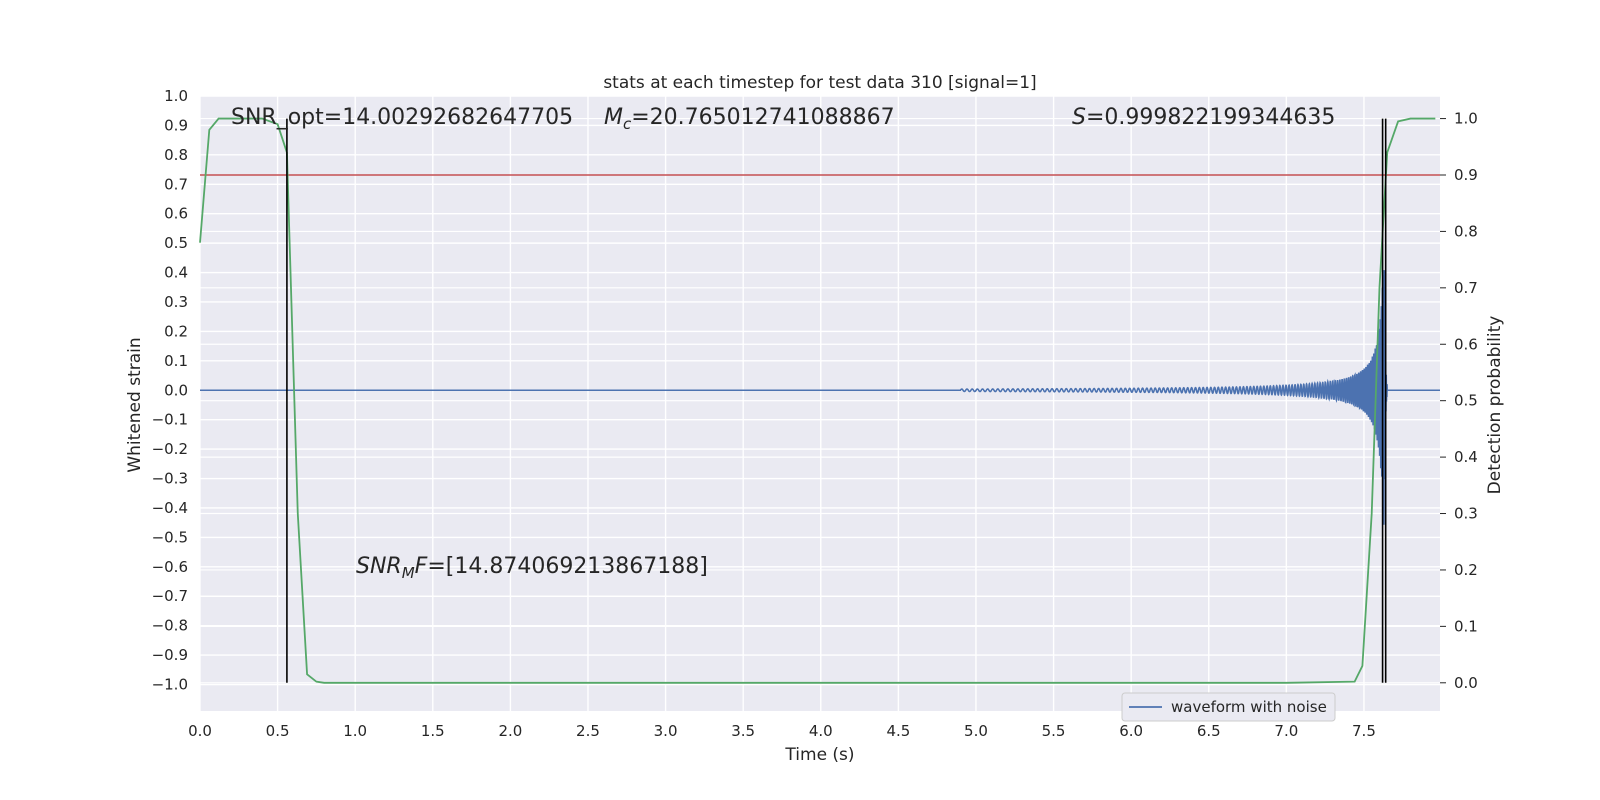 This screenshot has width=1600, height=800. Describe the element at coordinates (1495, 405) in the screenshot. I see `y-right-axis-label: Detection probability` at that location.